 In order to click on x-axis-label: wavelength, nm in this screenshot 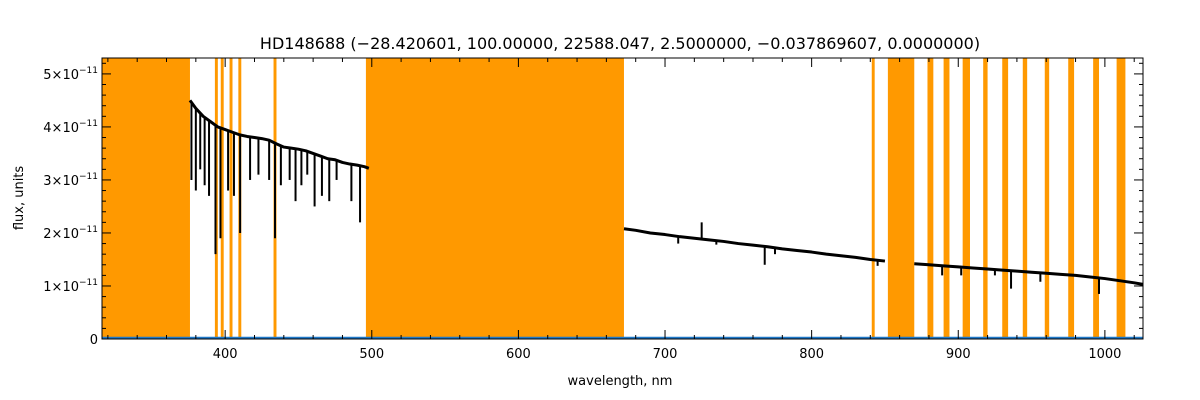, I will do `click(620, 381)`.